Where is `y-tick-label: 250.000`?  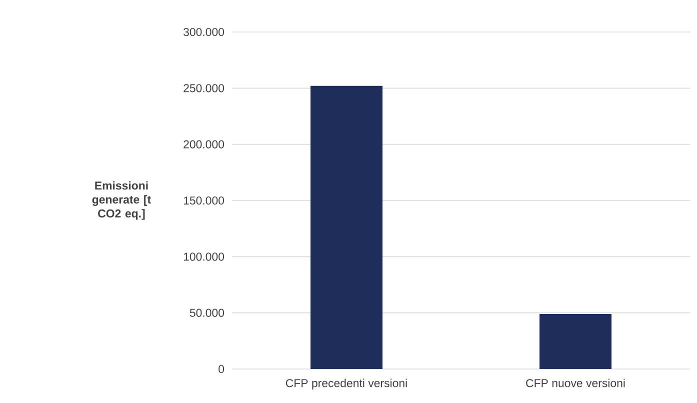 y-tick-label: 250.000 is located at coordinates (204, 88).